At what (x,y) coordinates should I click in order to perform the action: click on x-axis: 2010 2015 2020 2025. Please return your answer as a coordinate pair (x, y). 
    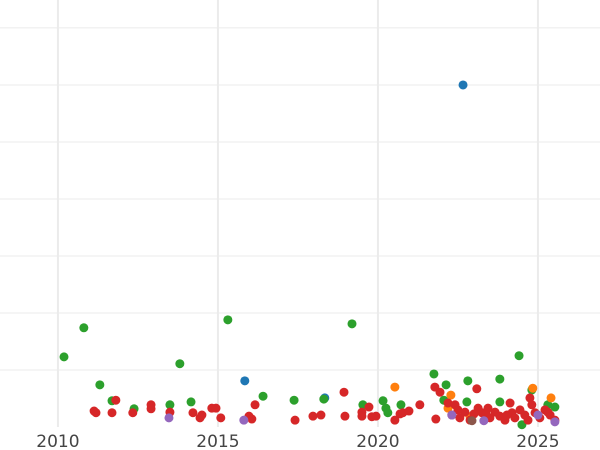
    Looking at the image, I should click on (297, 441).